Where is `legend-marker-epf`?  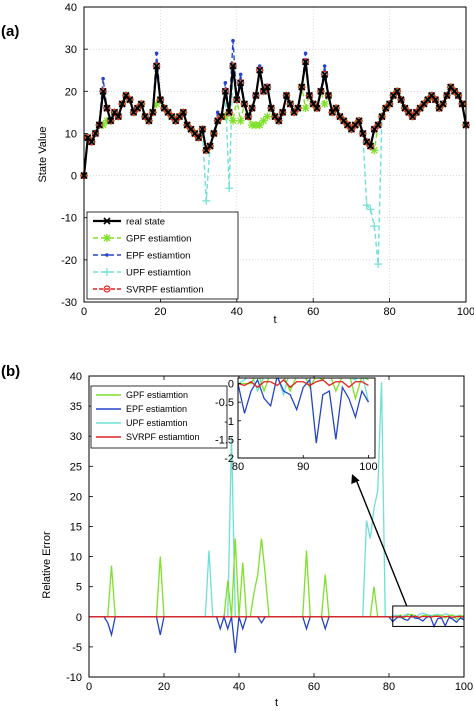 legend-marker-epf is located at coordinates (107, 255).